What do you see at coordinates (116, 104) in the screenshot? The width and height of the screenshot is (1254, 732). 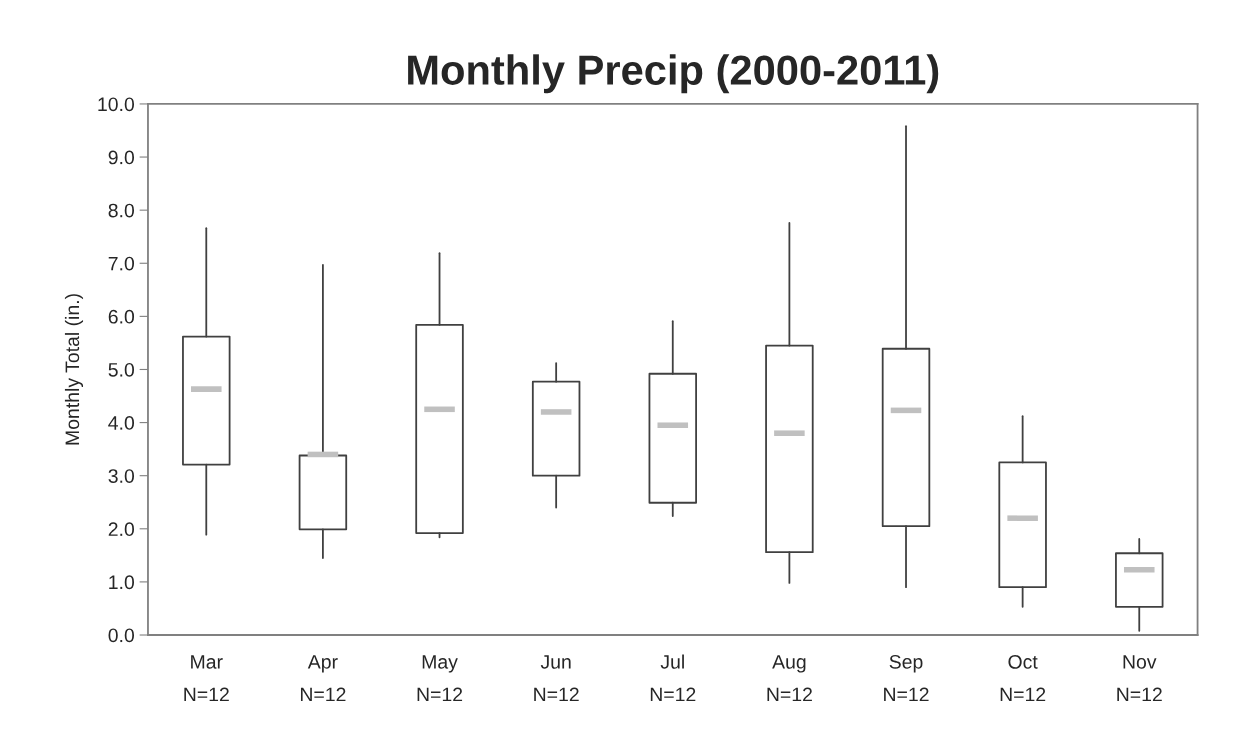 I see `y-tick-label: 10.0` at bounding box center [116, 104].